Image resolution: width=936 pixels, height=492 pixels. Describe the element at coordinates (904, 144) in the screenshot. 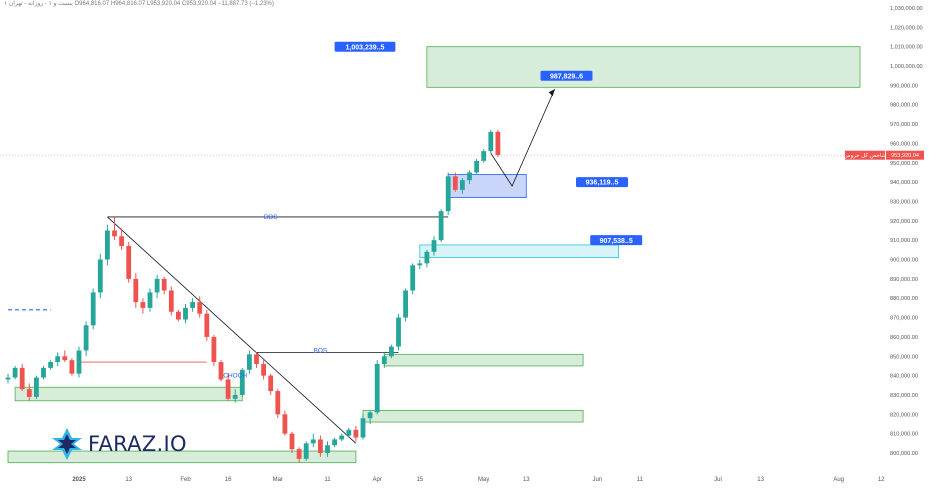

I see `y-tick-label: 960,000.00` at that location.